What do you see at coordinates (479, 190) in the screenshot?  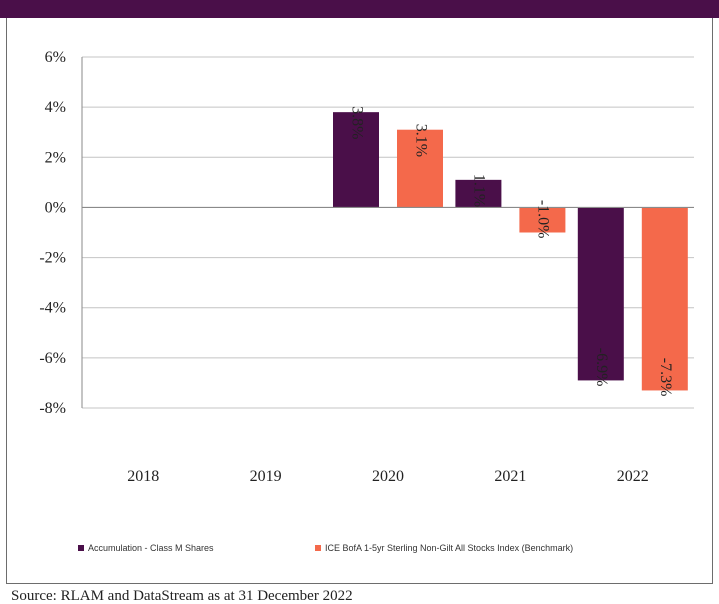 I see `data-label: 1.1%` at bounding box center [479, 190].